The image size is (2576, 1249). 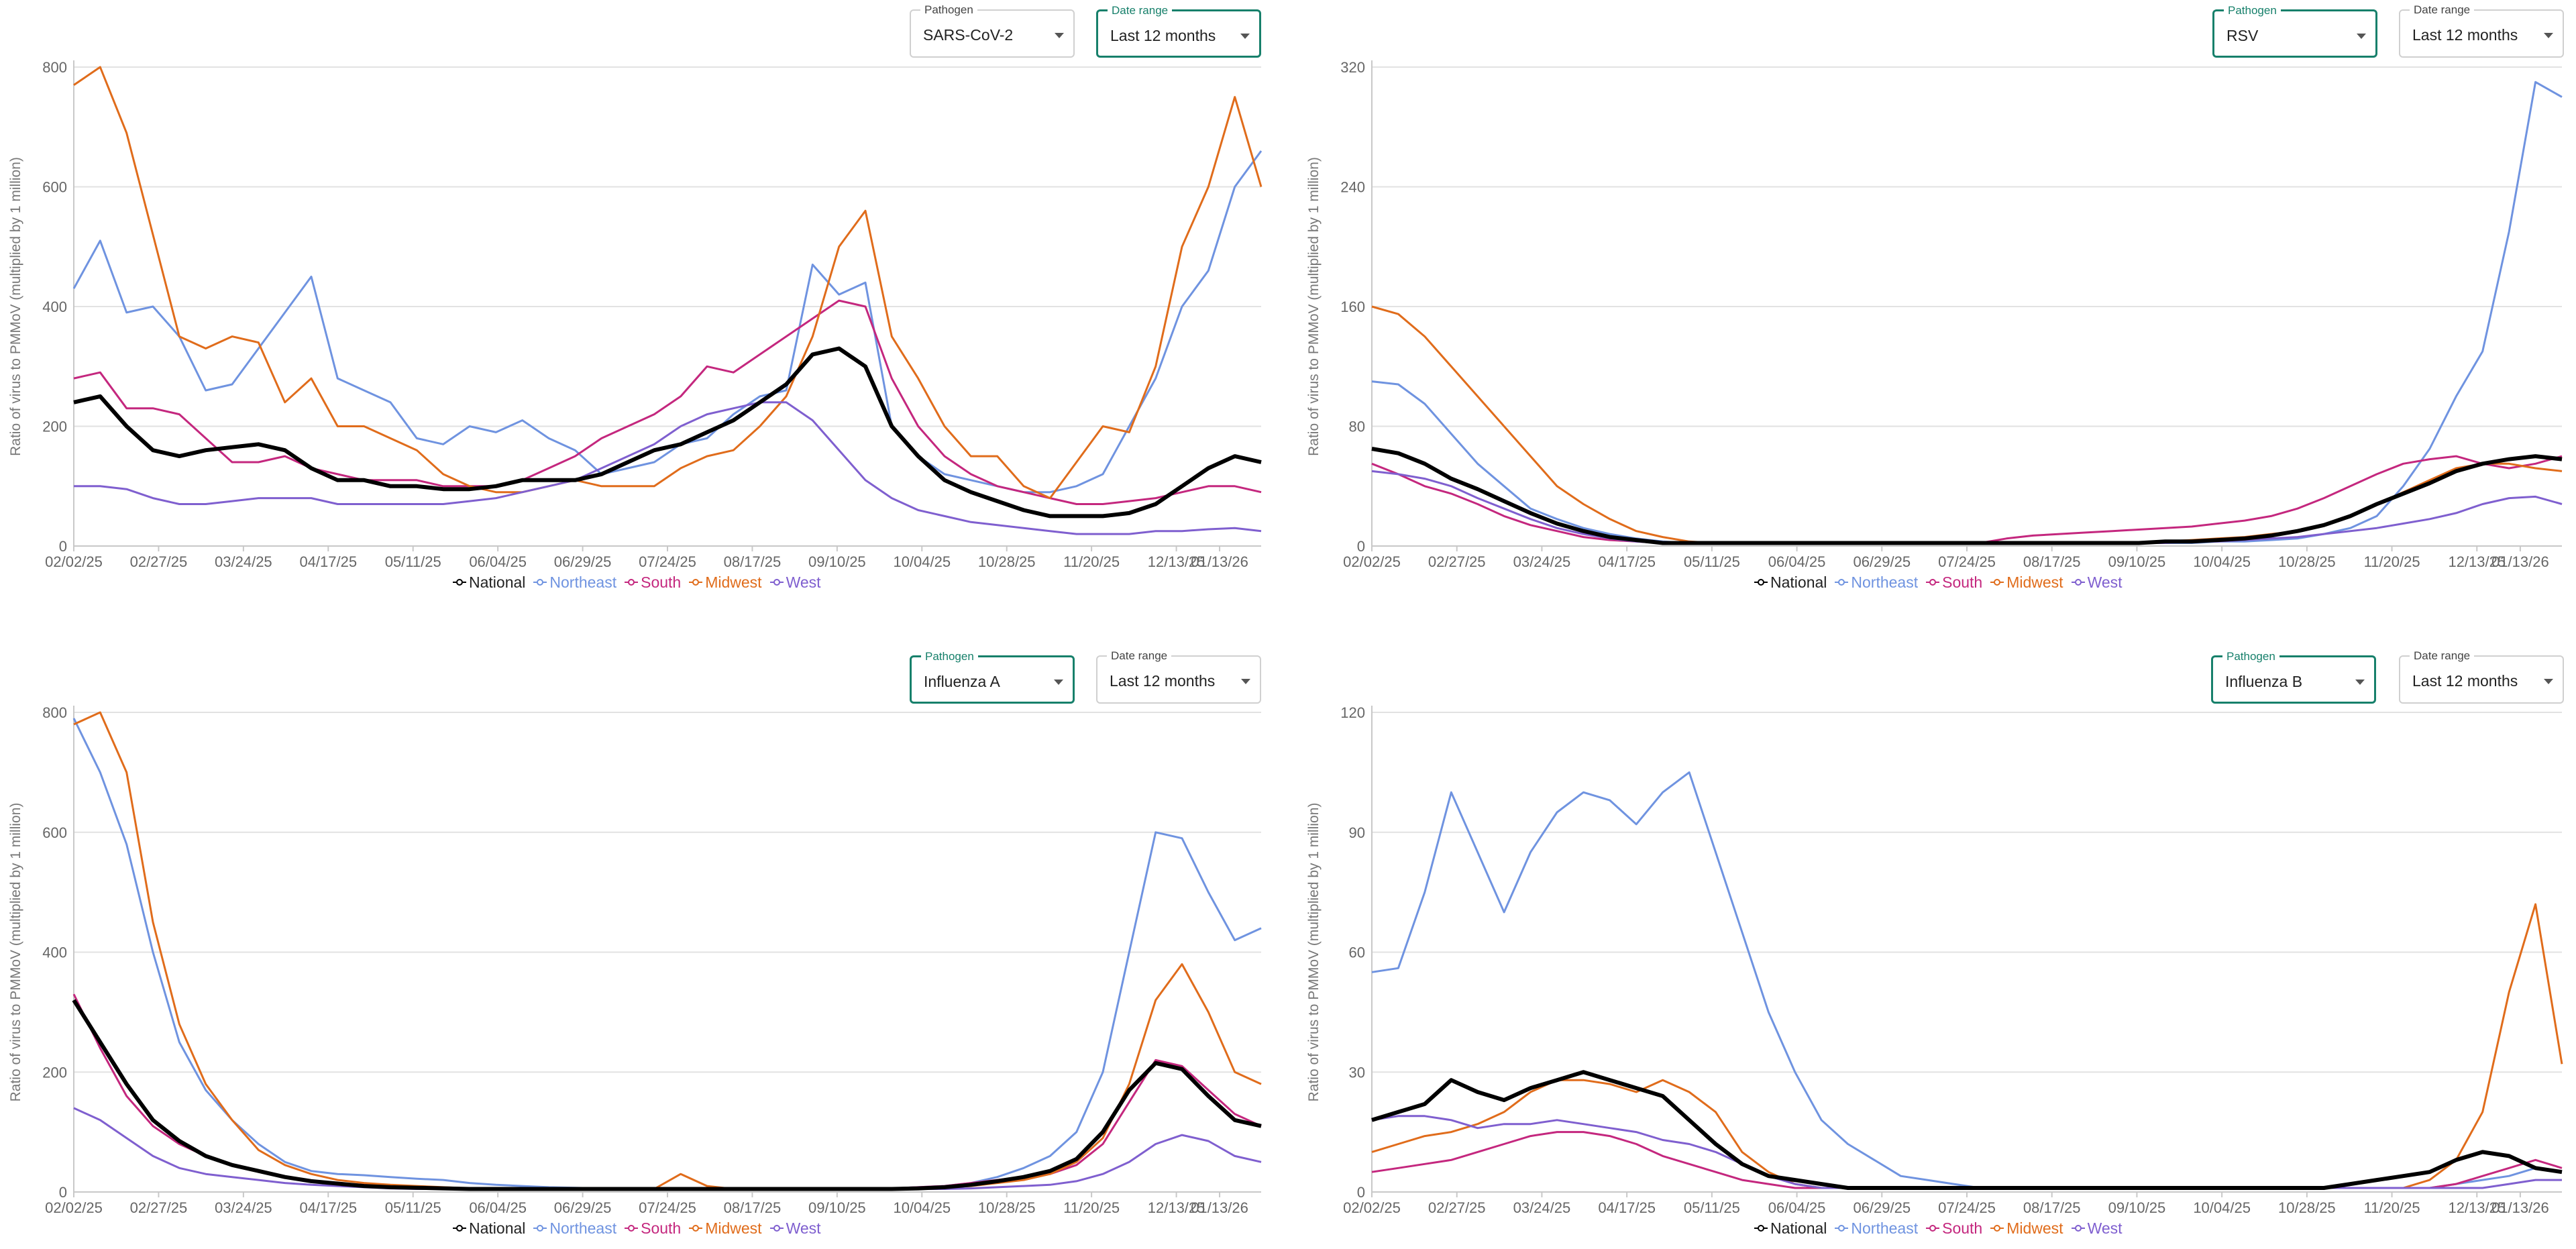 I want to click on y-tick-label: 0, so click(x=63, y=546).